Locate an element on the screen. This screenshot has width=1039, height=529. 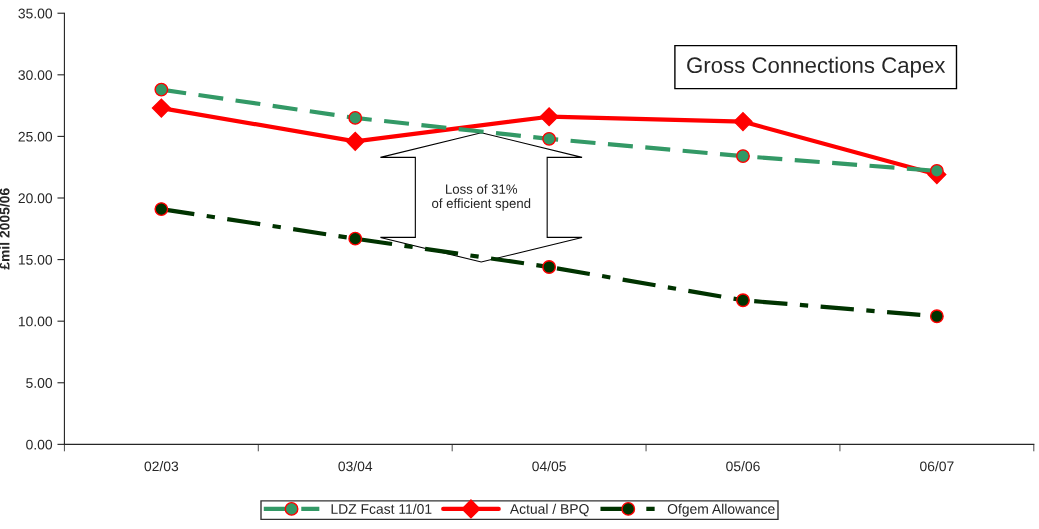
x-tick-label: 03/04 is located at coordinates (355, 466).